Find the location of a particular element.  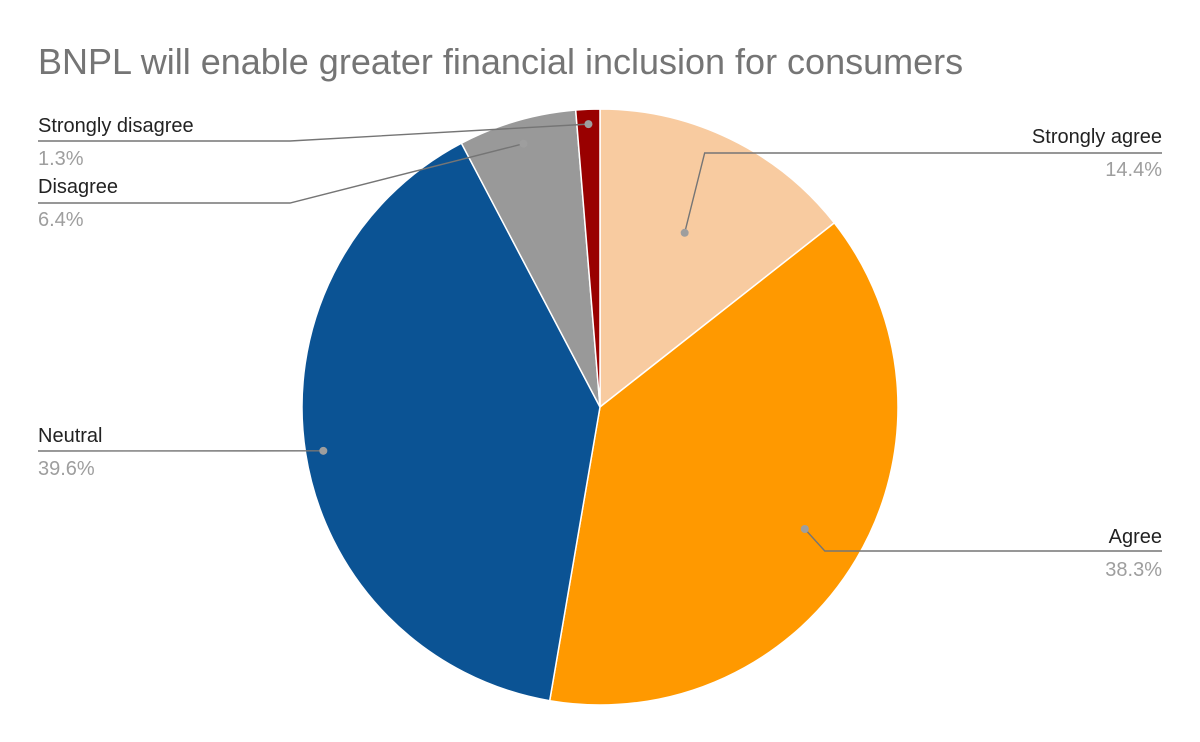

pie-slice-disagree is located at coordinates (530, 258).